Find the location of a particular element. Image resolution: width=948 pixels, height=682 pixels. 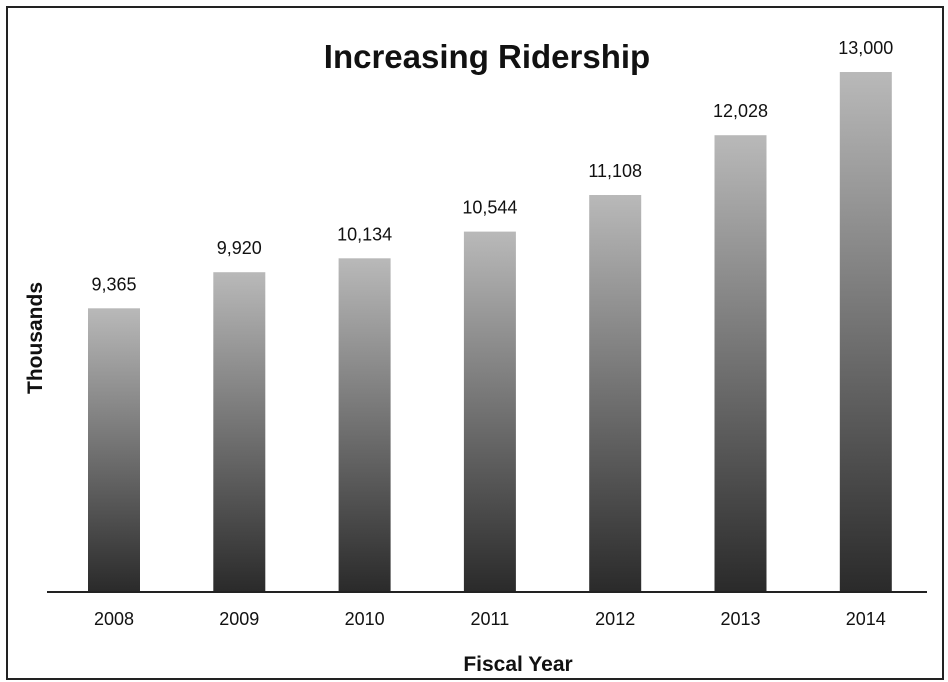

bar-2012 is located at coordinates (615, 393).